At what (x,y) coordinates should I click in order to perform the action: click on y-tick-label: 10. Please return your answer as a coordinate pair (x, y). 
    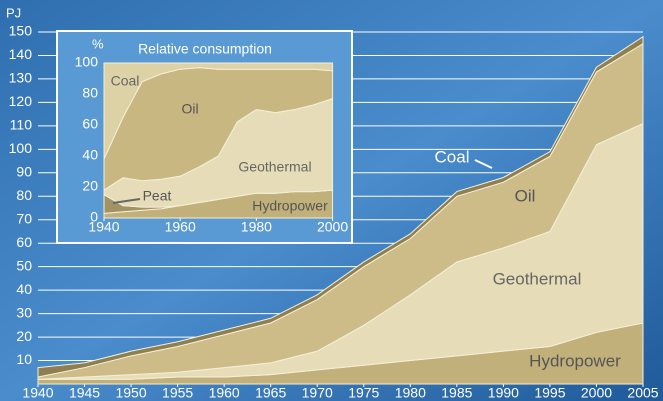
    Looking at the image, I should click on (24, 359).